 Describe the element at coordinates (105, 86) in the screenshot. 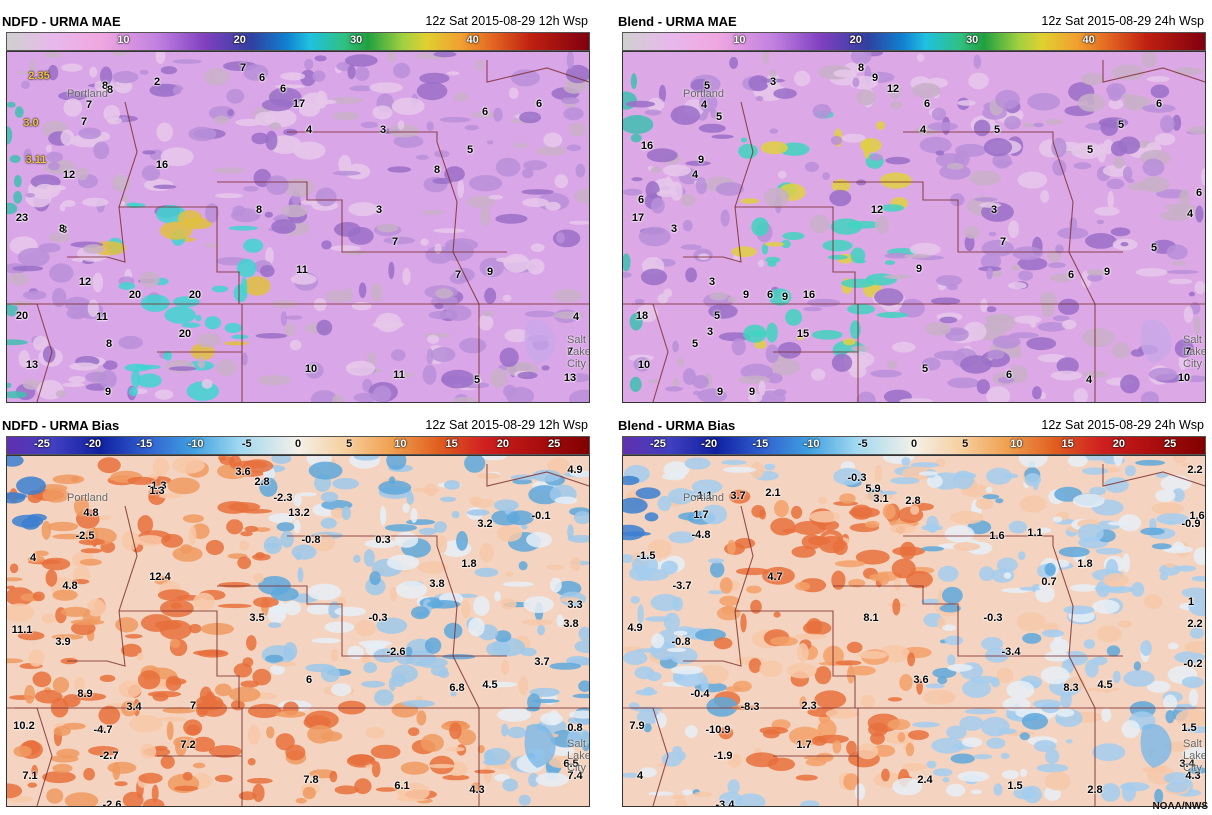

I see `value-label: 8` at that location.